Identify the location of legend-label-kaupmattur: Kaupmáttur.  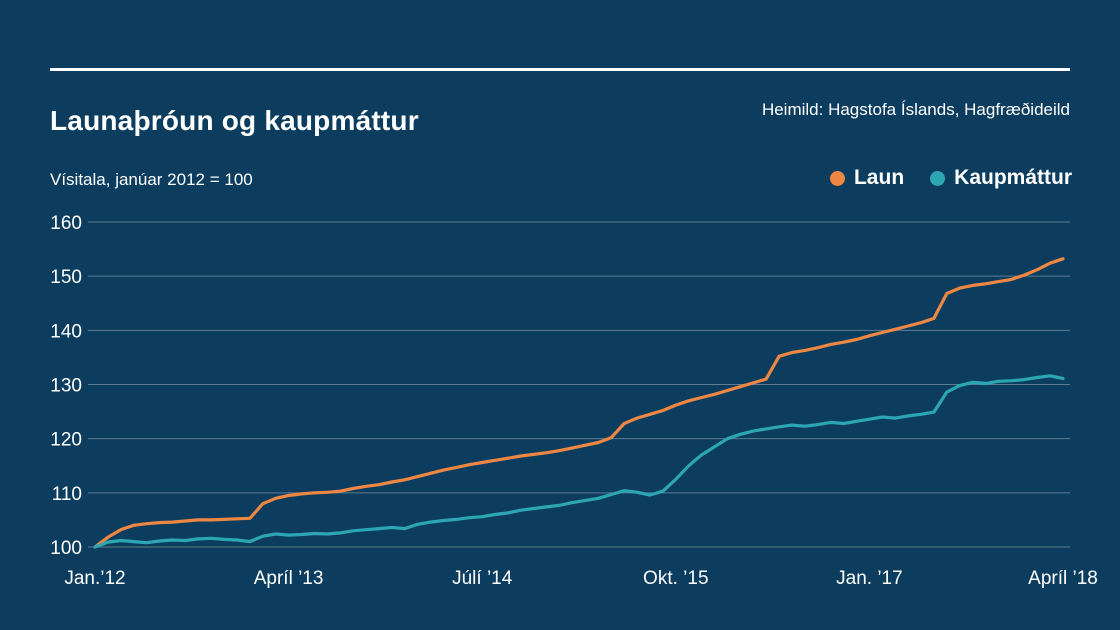
(1013, 177).